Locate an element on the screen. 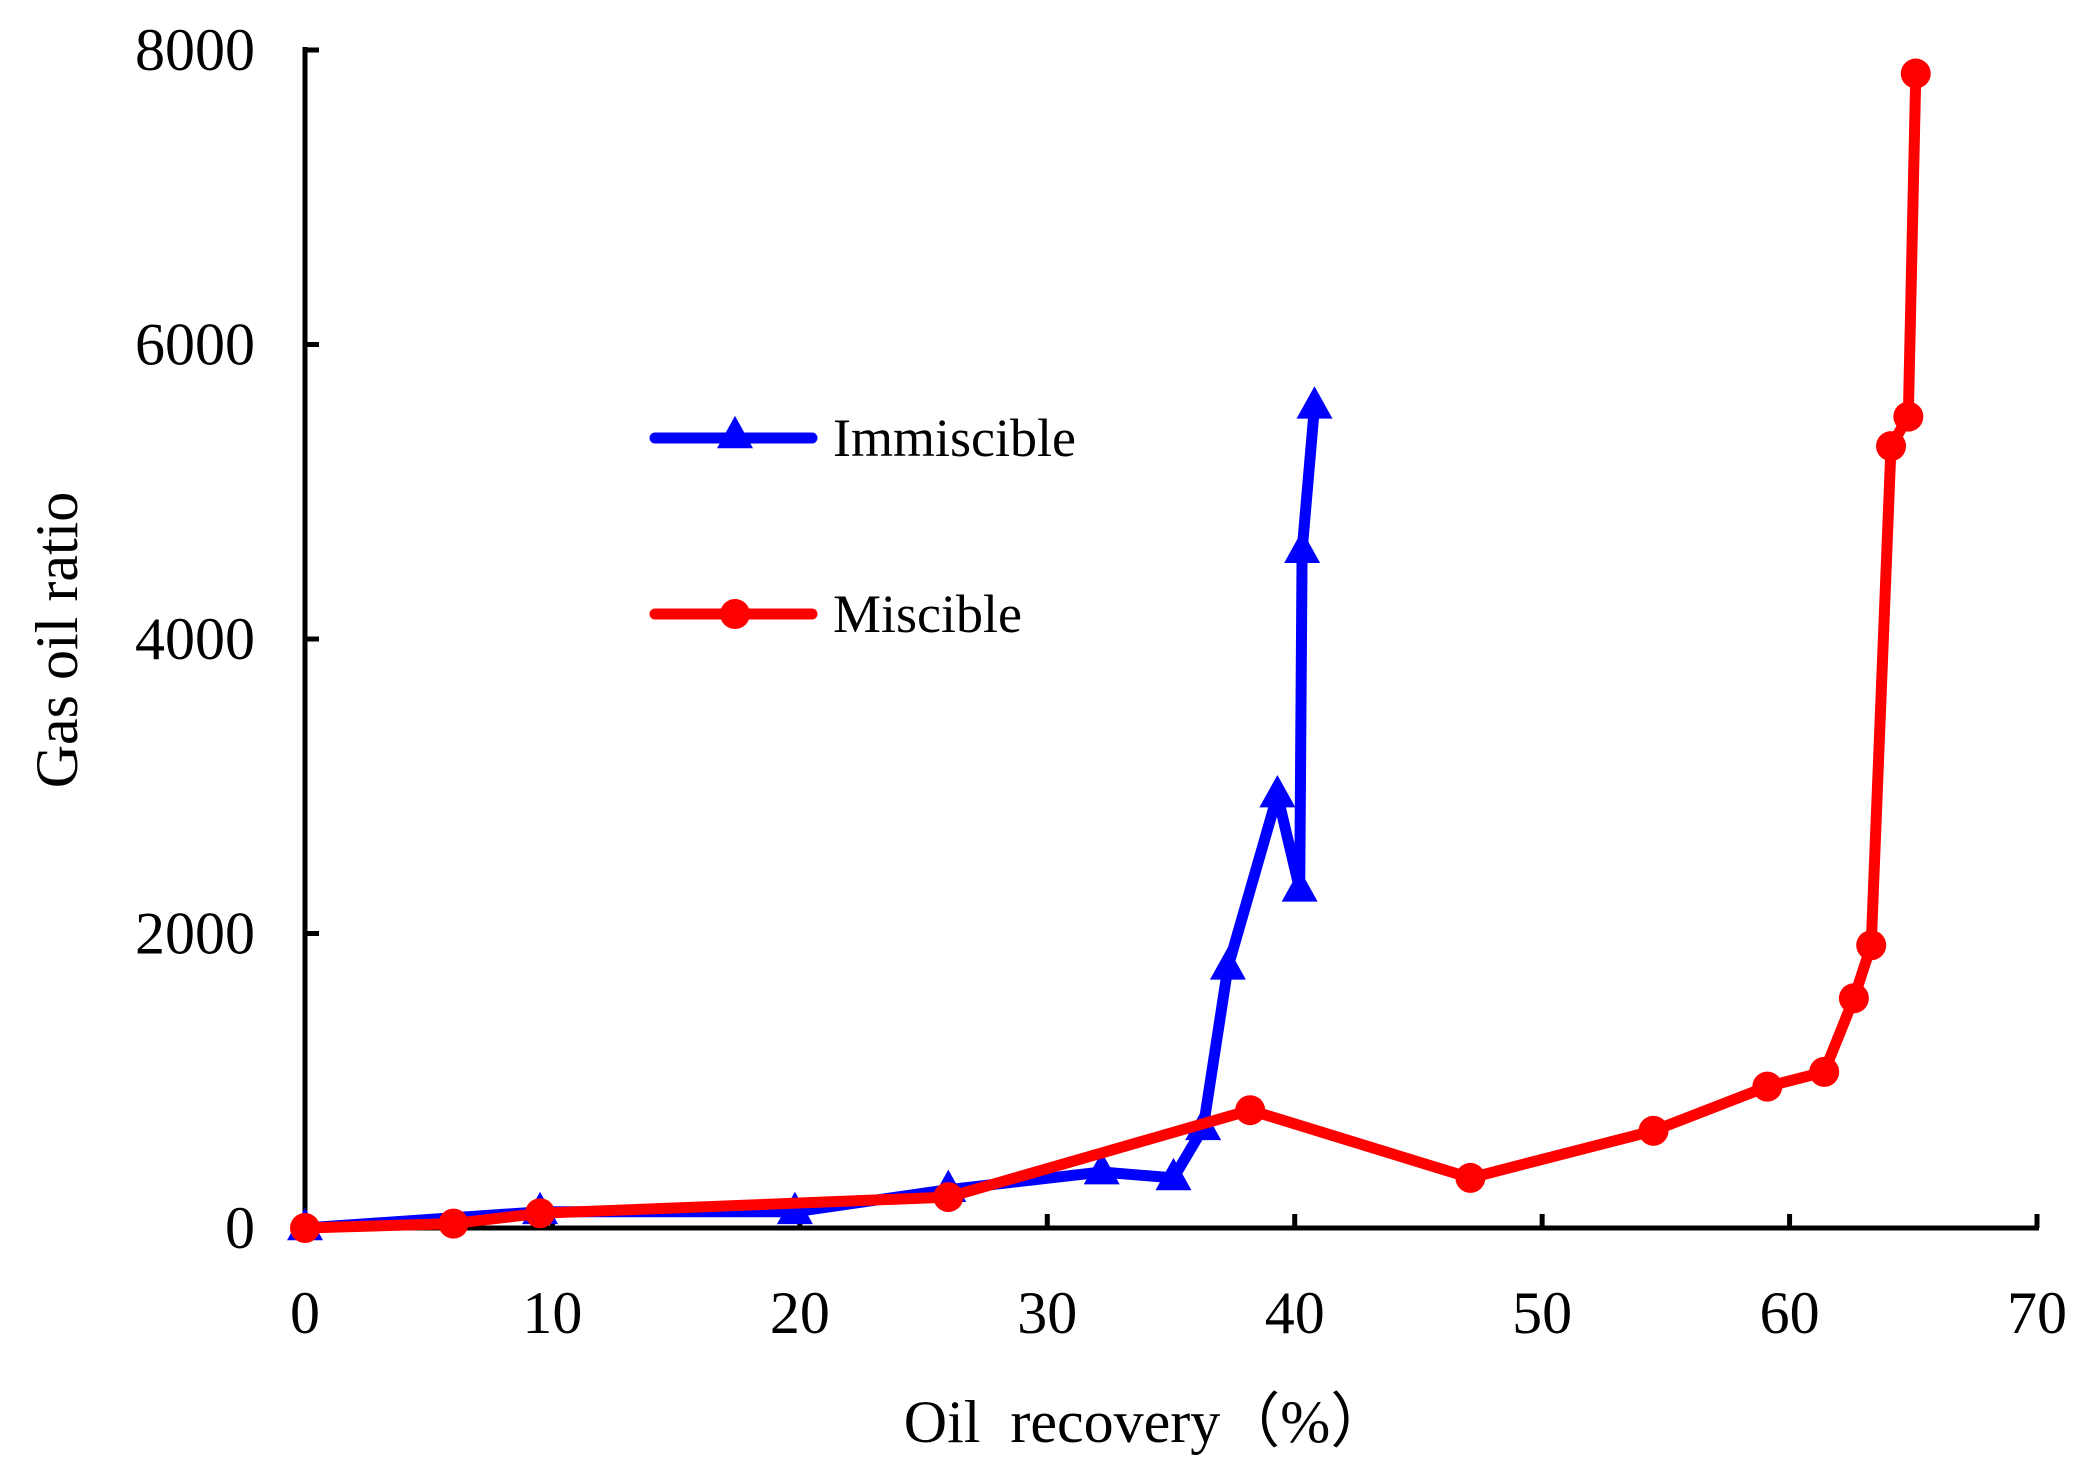 The image size is (2092, 1469). x-tick-label: 10 is located at coordinates (552, 1313).